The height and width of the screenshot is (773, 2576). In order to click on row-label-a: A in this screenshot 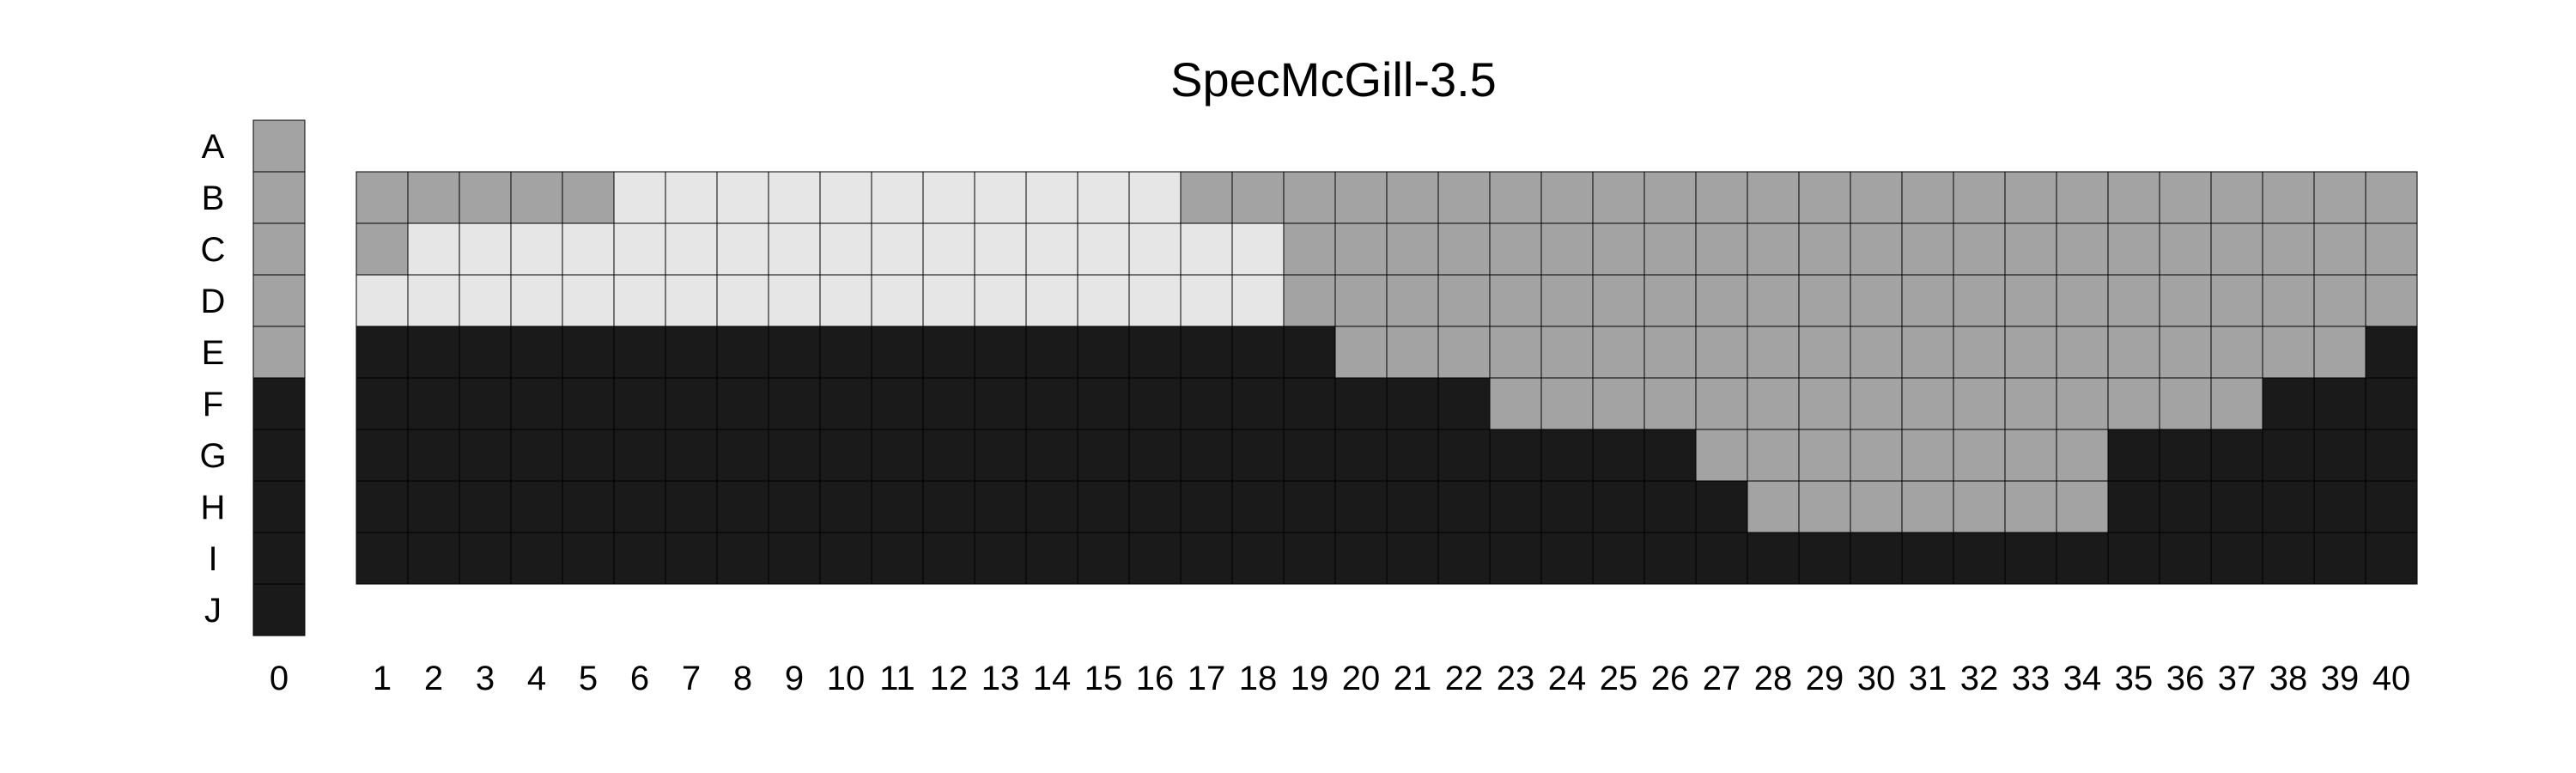, I will do `click(213, 147)`.